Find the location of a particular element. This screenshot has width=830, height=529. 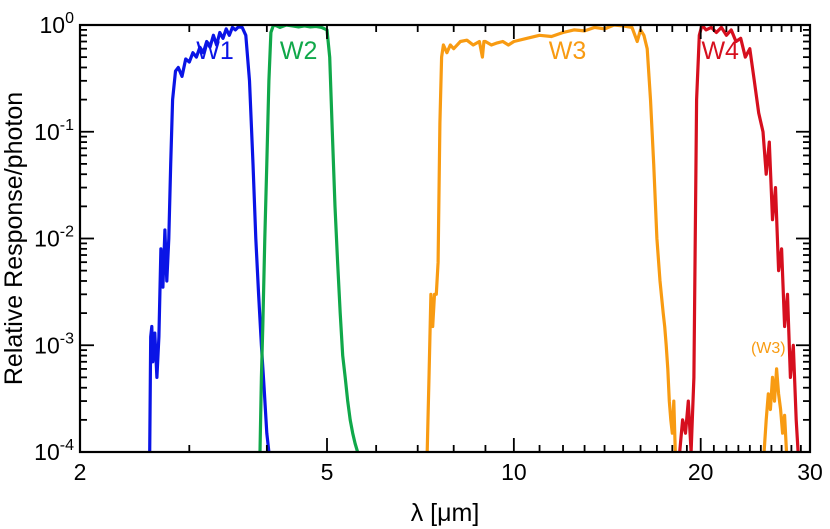

x-tick-label: 30 is located at coordinates (810, 472).